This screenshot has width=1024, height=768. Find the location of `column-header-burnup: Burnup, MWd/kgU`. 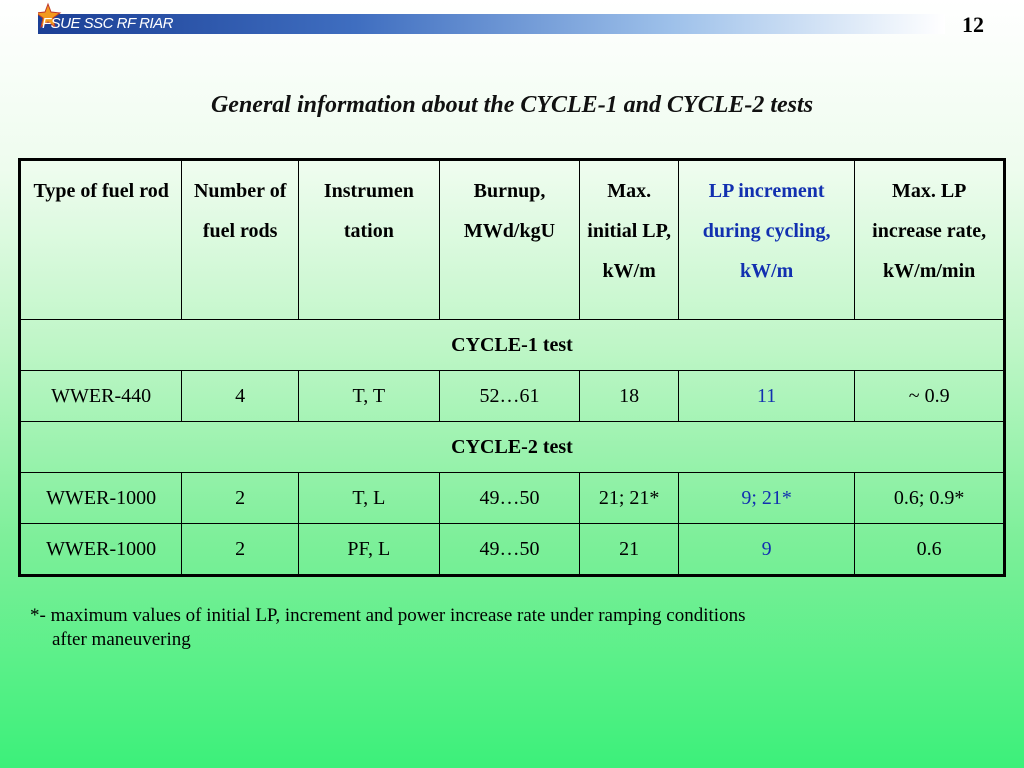

column-header-burnup: Burnup, MWd/kgU is located at coordinates (509, 239).